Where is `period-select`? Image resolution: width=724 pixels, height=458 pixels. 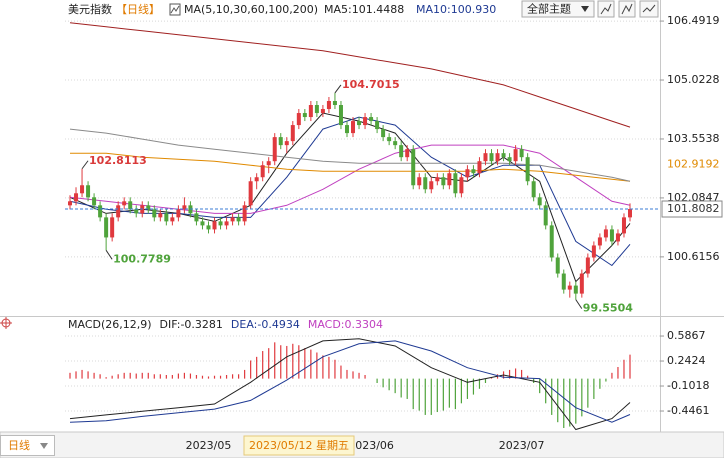 period-select is located at coordinates (27, 445).